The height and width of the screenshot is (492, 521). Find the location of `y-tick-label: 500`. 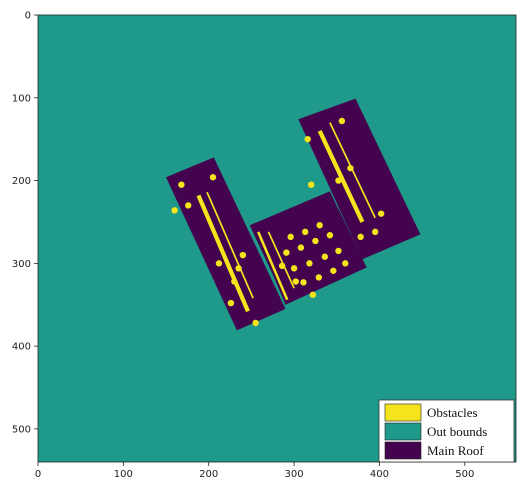

y-tick-label: 500 is located at coordinates (21, 429).